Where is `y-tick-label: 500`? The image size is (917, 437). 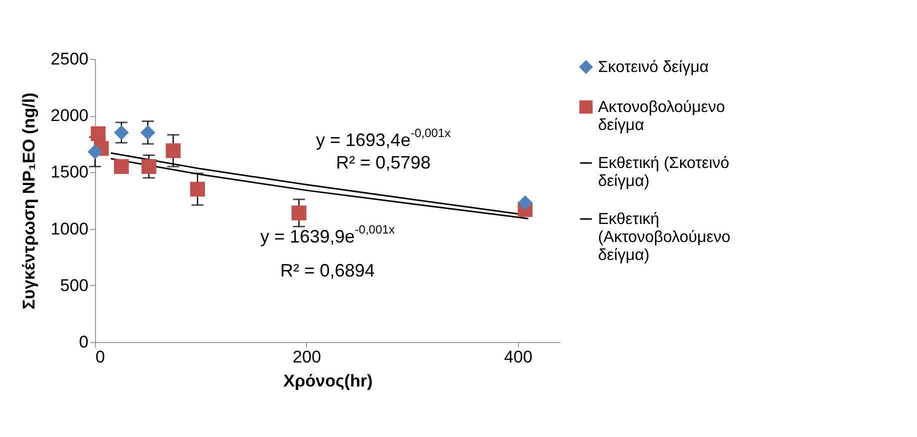 y-tick-label: 500 is located at coordinates (74, 285).